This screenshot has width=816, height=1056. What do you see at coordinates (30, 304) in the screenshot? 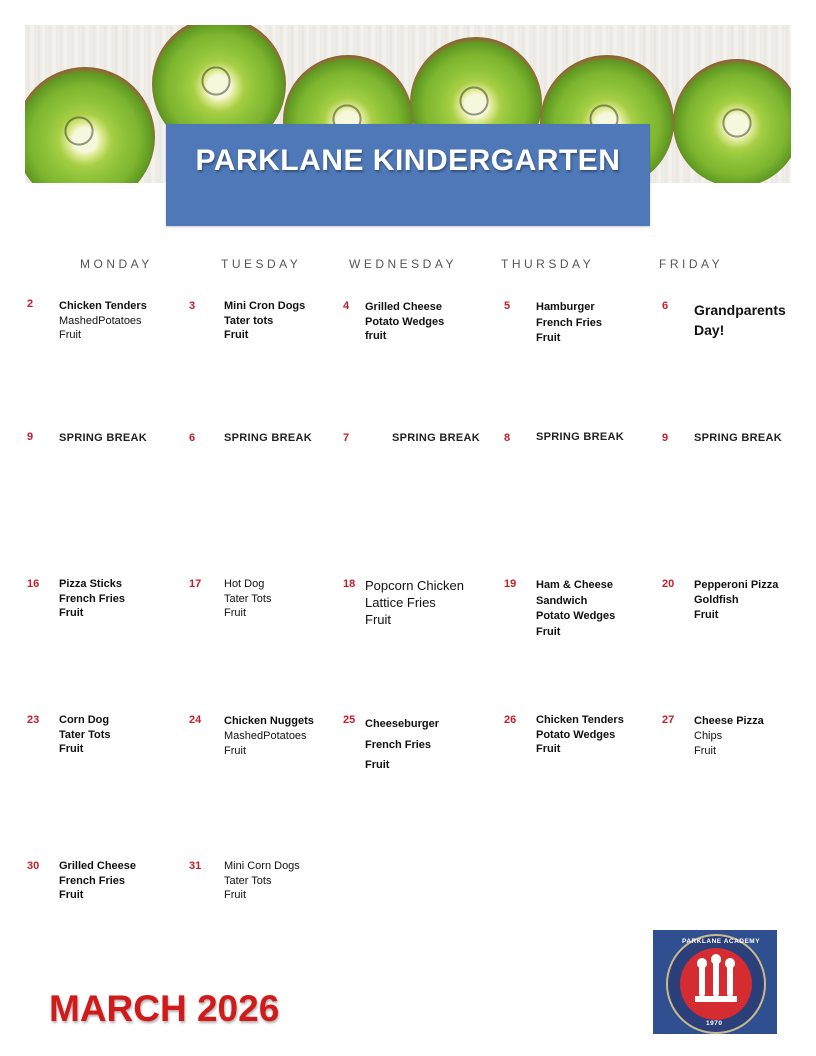
I see `date-number: 2` at bounding box center [30, 304].